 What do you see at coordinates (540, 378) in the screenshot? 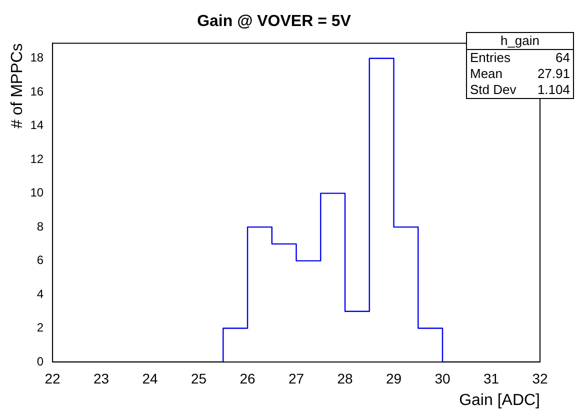
I see `x-tick-label: 32` at bounding box center [540, 378].